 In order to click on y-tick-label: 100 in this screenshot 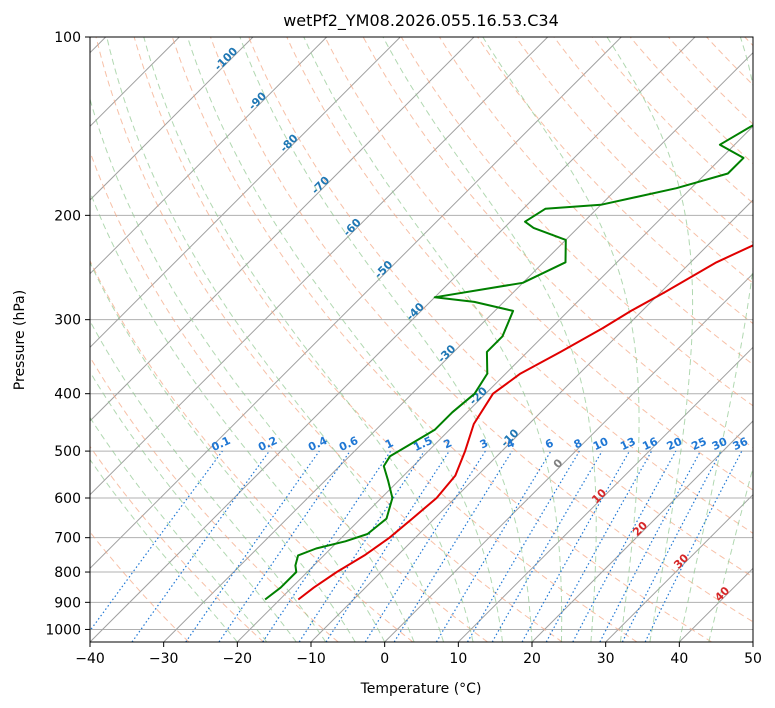, I will do `click(67, 38)`.